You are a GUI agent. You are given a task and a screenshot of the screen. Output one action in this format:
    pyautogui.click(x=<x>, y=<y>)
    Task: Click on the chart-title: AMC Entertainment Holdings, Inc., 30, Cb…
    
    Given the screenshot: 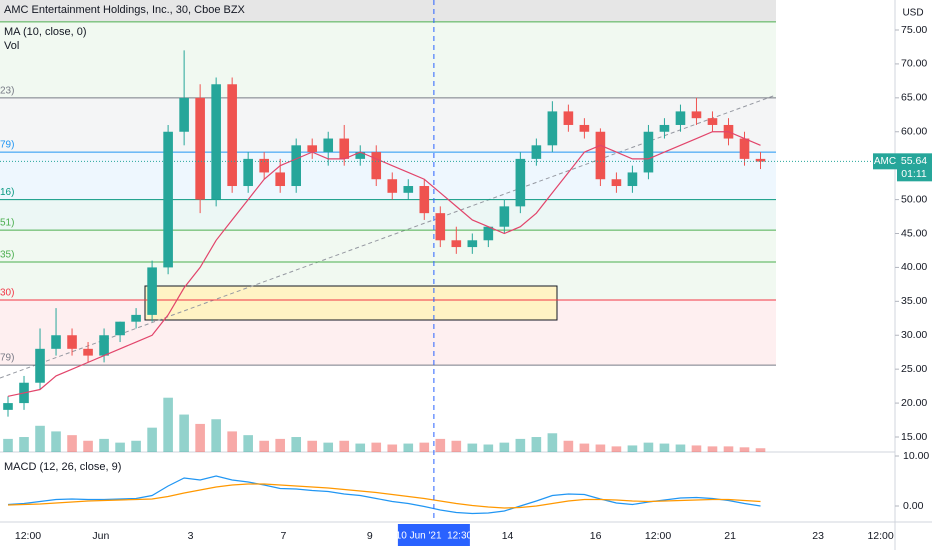 What is the action you would take?
    pyautogui.click(x=125, y=10)
    